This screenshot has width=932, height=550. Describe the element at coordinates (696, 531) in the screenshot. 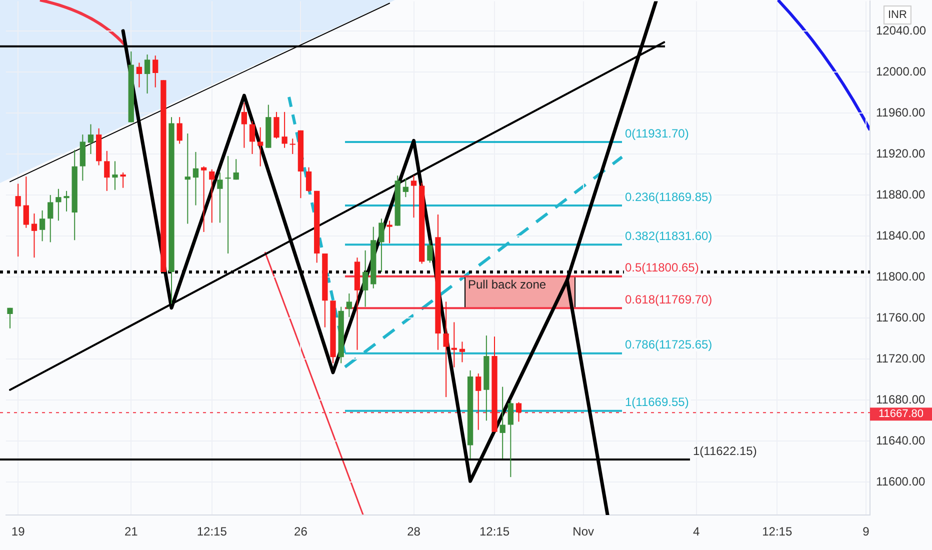

I see `x-tick-label: 4` at that location.